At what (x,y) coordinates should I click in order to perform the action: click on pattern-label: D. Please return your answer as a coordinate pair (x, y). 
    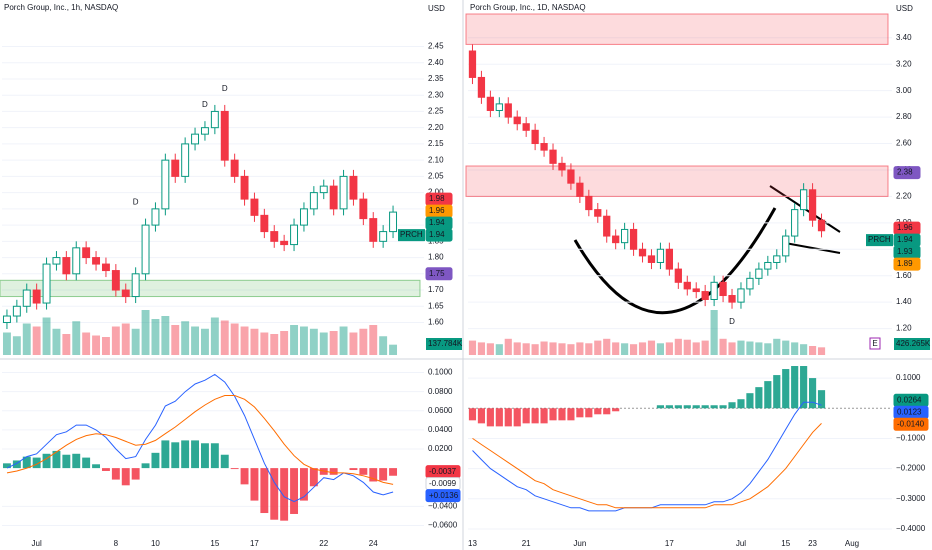
    Looking at the image, I should click on (205, 104).